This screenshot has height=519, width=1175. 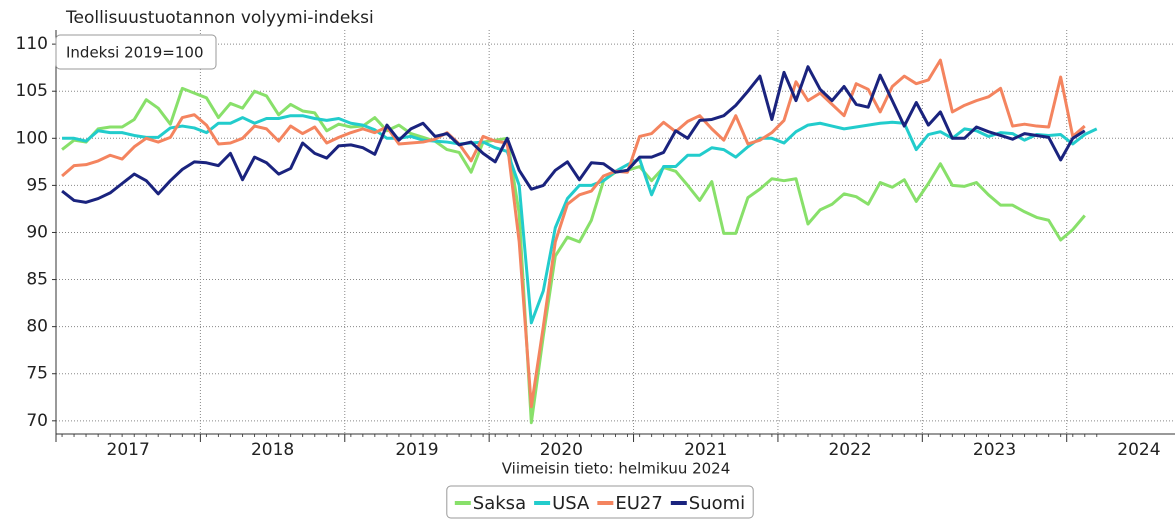 What do you see at coordinates (638, 503) in the screenshot?
I see `legend-label: EU27` at bounding box center [638, 503].